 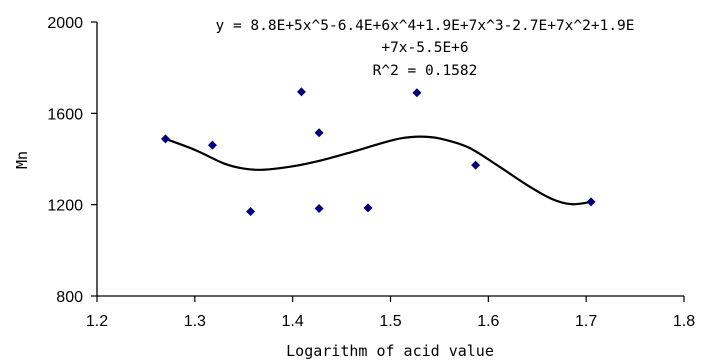 What do you see at coordinates (390, 351) in the screenshot?
I see `x-axis-title: Logarithm of acid value` at bounding box center [390, 351].